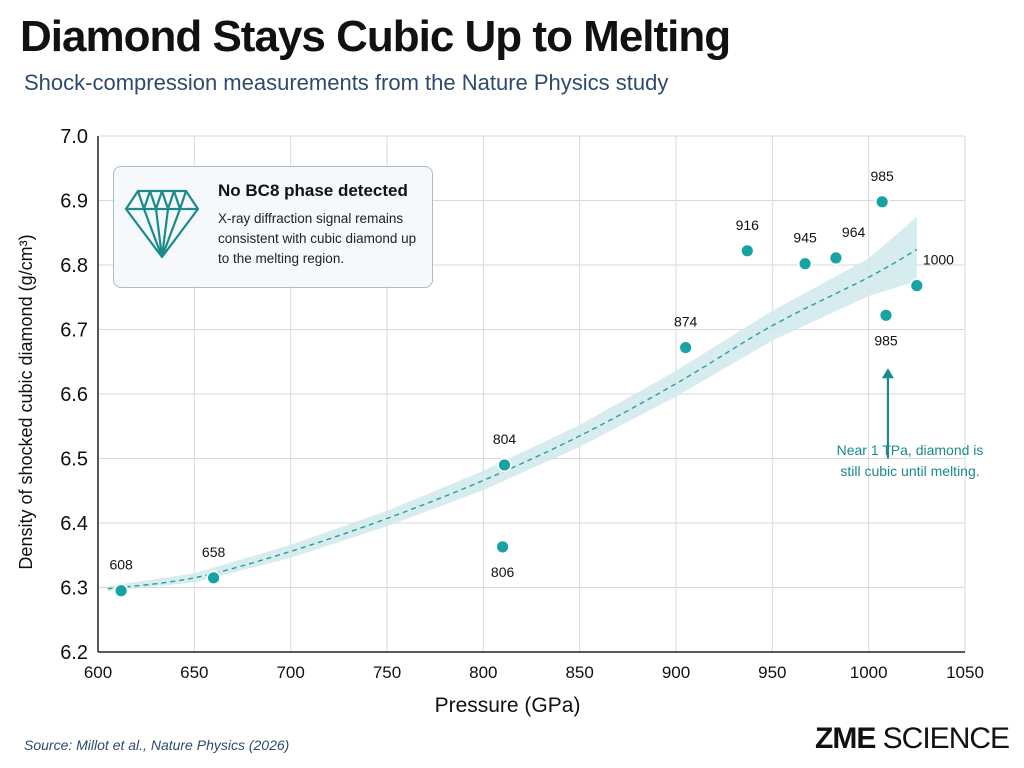 This screenshot has width=1024, height=768. I want to click on x-tick-label: 600, so click(98, 672).